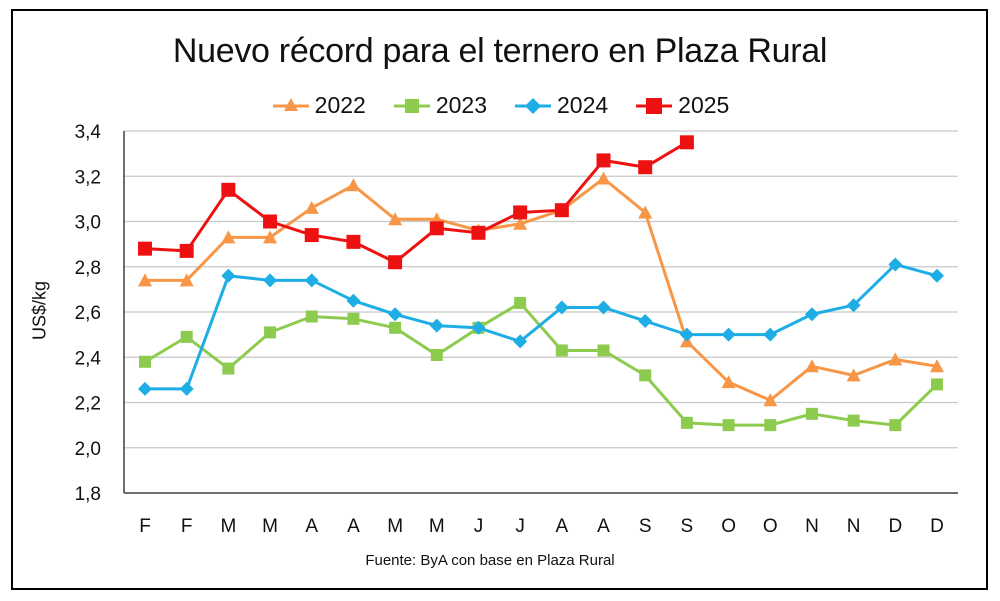 The height and width of the screenshot is (601, 1000). What do you see at coordinates (88, 177) in the screenshot?
I see `y-tick-label: 3,2` at bounding box center [88, 177].